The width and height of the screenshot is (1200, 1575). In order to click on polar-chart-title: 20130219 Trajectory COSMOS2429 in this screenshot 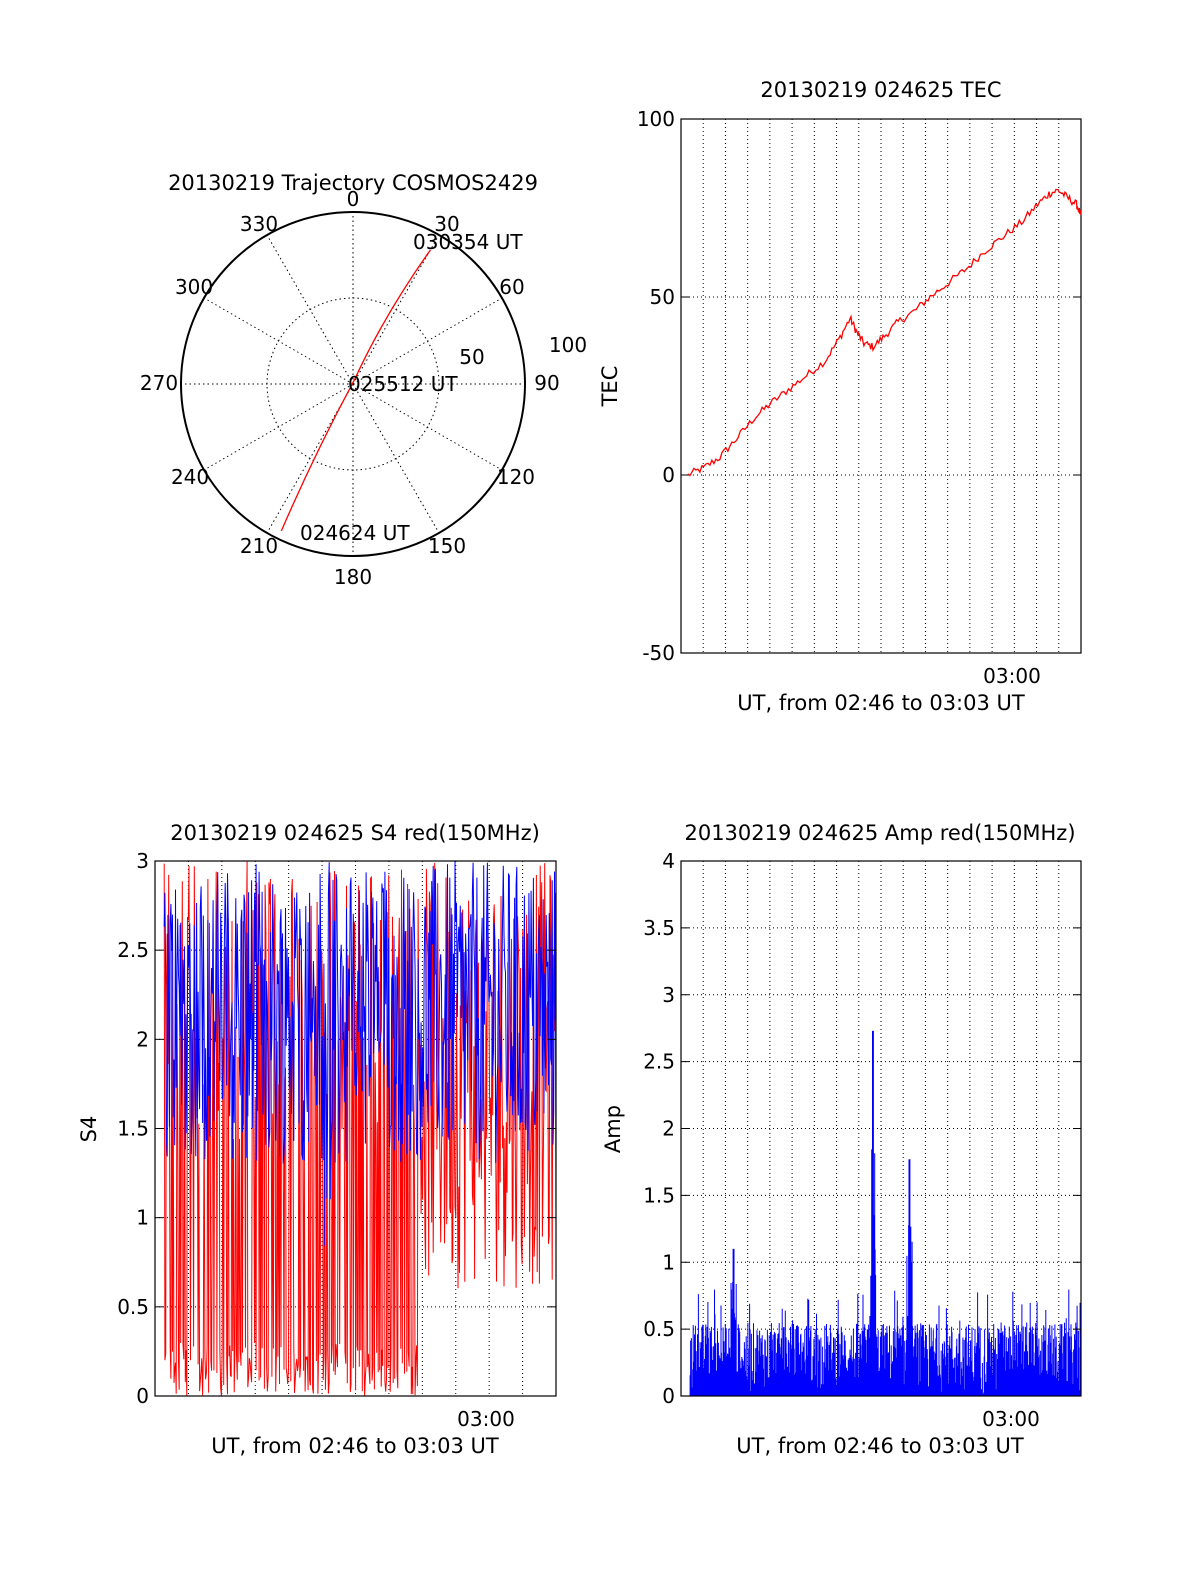, I will do `click(353, 183)`.